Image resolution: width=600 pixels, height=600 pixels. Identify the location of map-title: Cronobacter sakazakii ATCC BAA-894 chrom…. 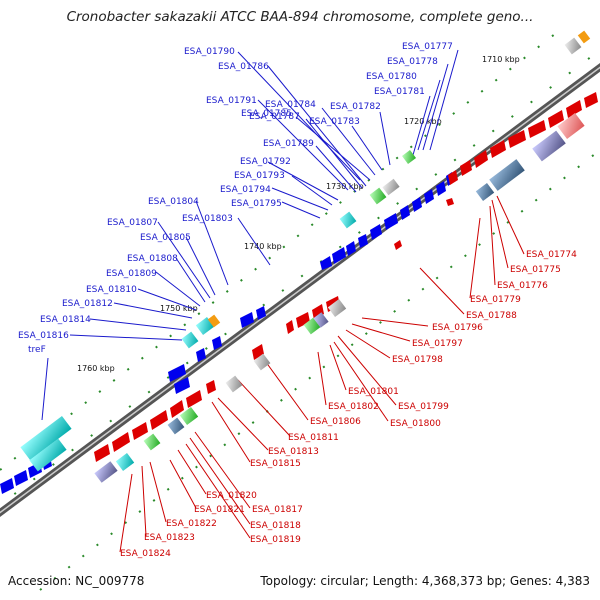
(300, 17).